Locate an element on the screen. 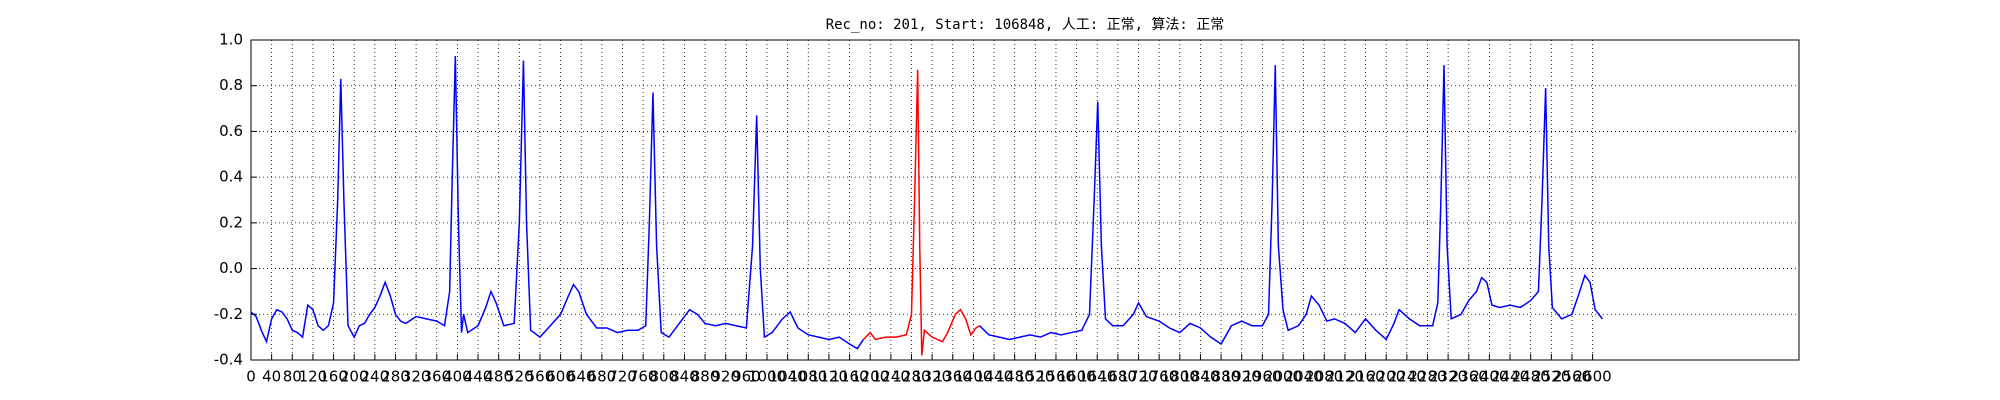 Image resolution: width=2000 pixels, height=400 pixels. x-tick-label: 2320 is located at coordinates (1448, 377).